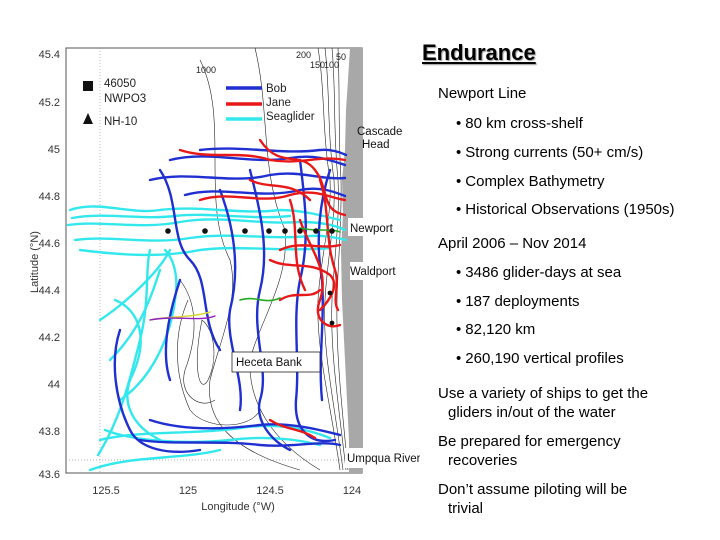 The height and width of the screenshot is (540, 720). Describe the element at coordinates (49, 103) in the screenshot. I see `svg-text: 45.2` at that location.